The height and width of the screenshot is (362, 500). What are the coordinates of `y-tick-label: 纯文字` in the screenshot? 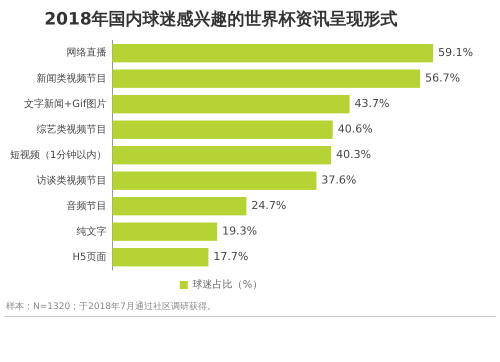 It's located at (91, 231).